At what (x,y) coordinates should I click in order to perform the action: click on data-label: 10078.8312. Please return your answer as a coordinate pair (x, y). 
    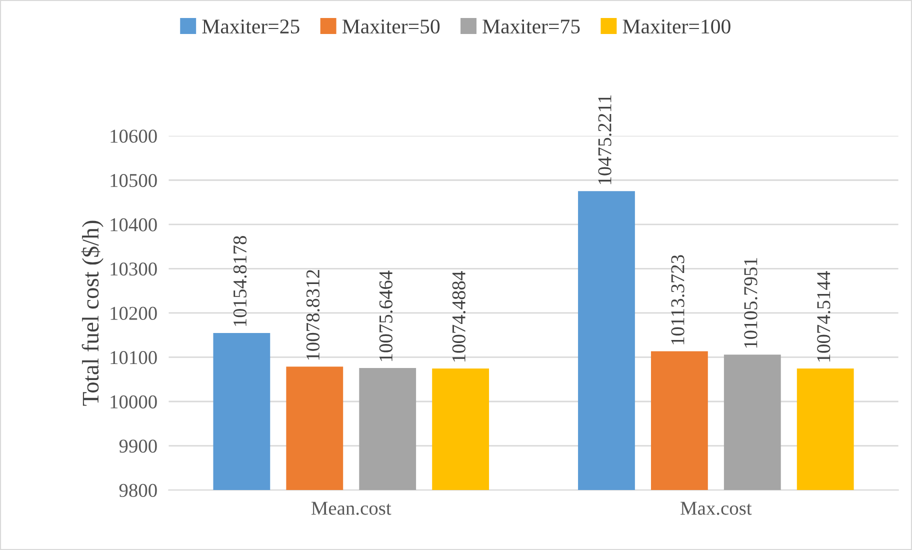
    Looking at the image, I should click on (313, 315).